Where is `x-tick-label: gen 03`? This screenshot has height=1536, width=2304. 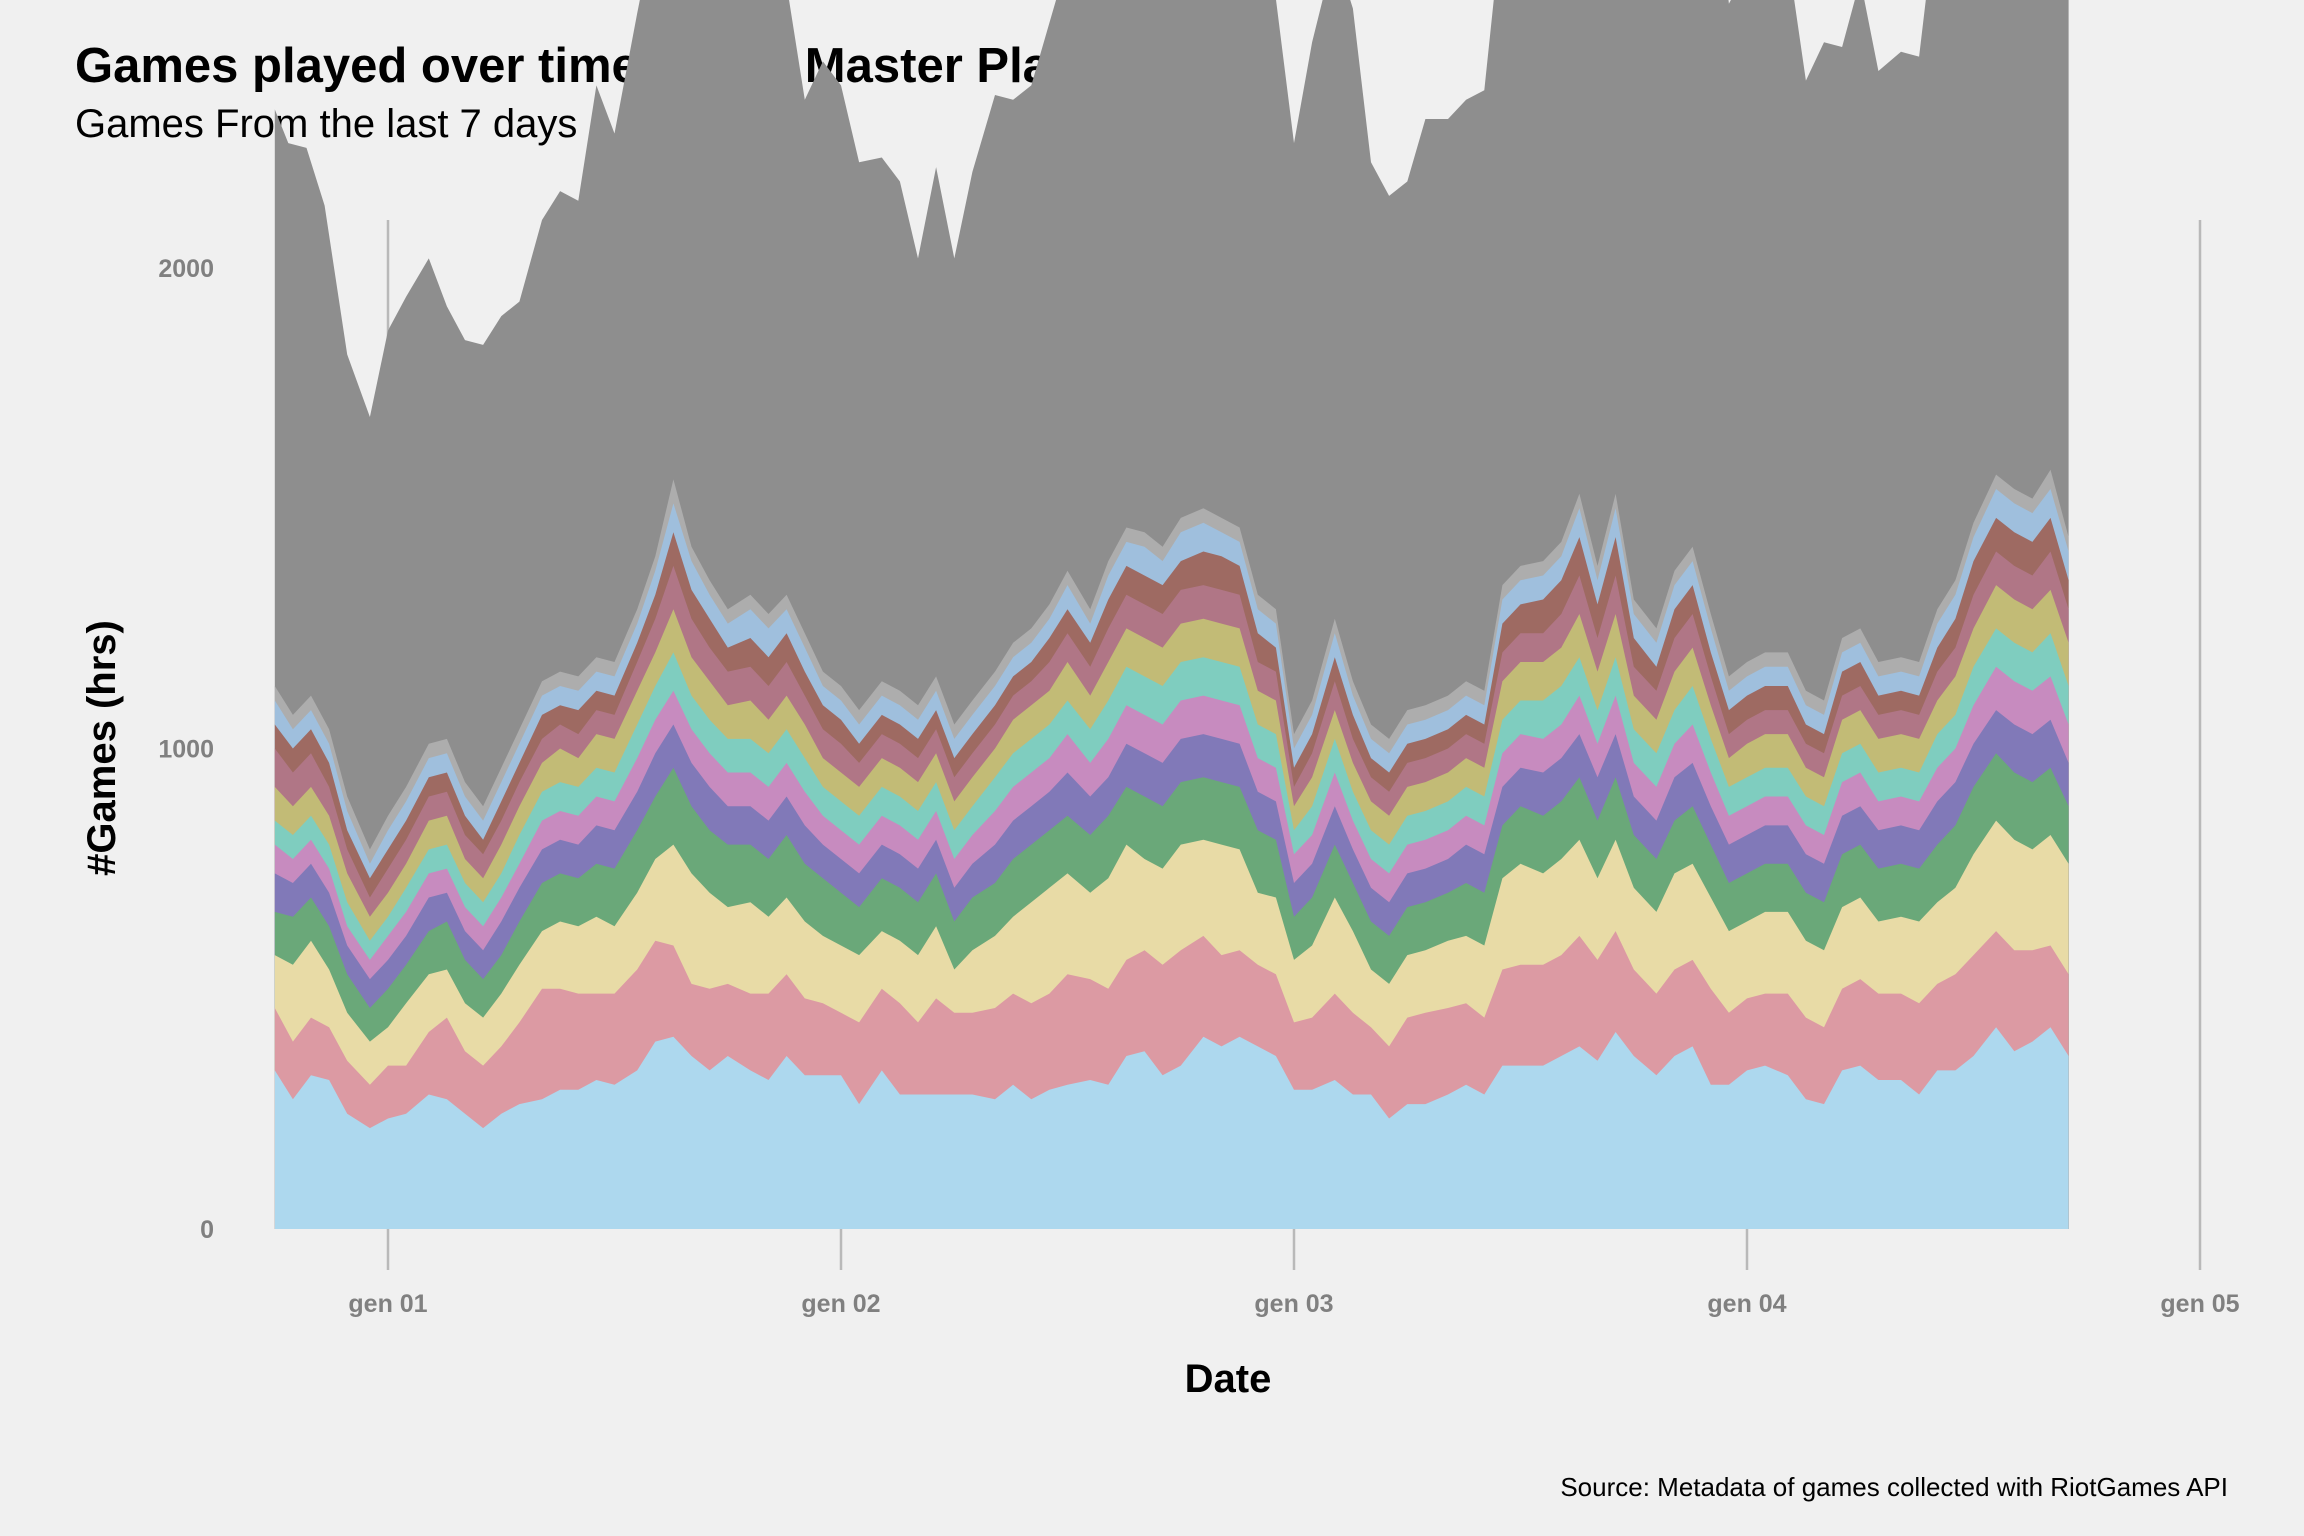
x-tick-label: gen 03 is located at coordinates (1293, 1304).